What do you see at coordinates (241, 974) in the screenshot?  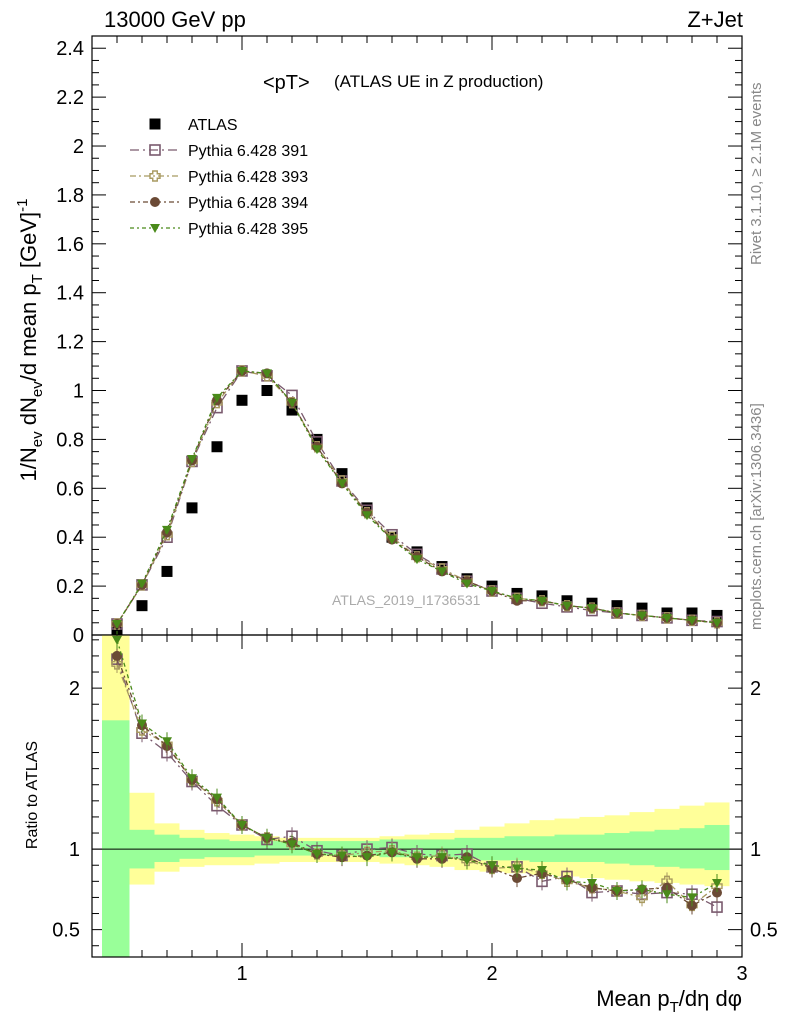 I see `x-tick-label: 1` at bounding box center [241, 974].